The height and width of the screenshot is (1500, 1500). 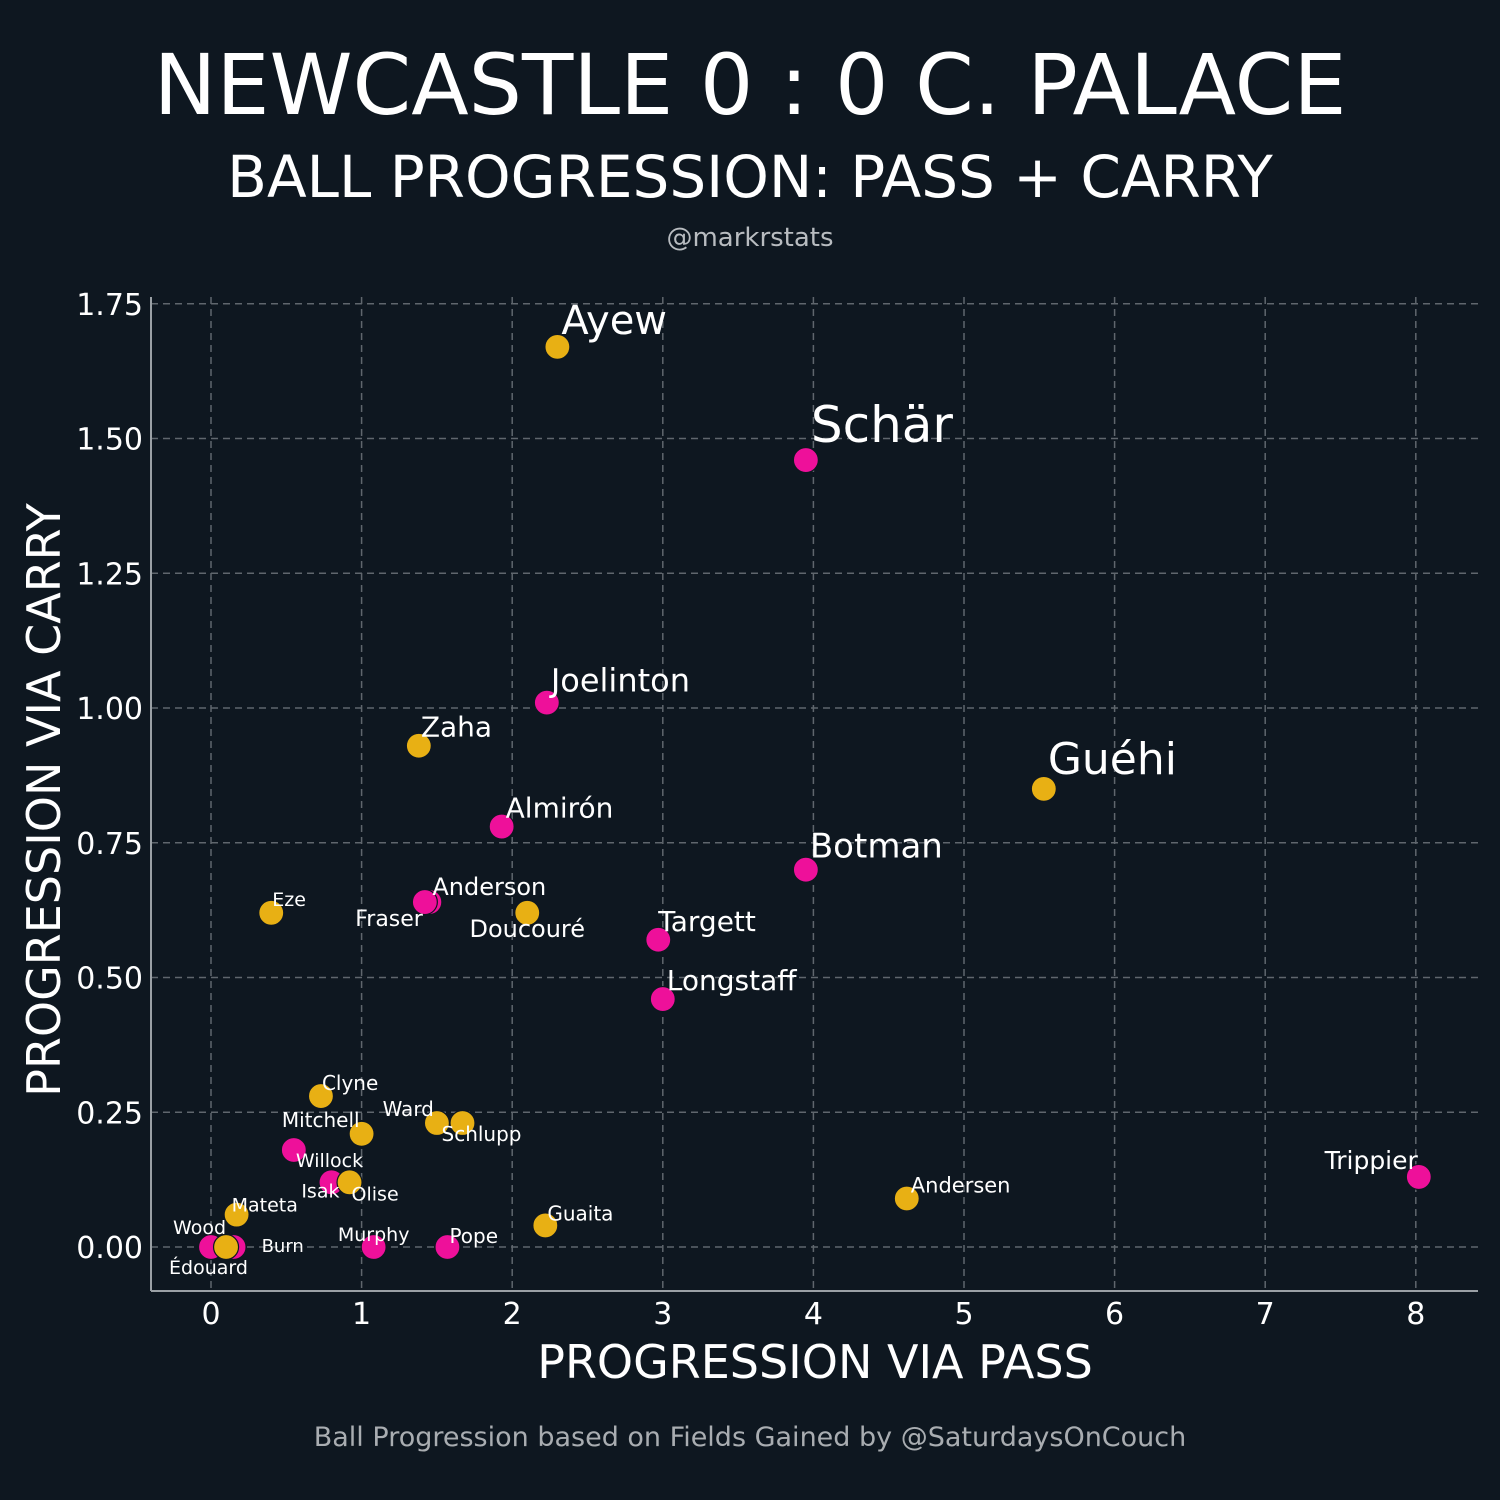 What do you see at coordinates (750, 177) in the screenshot?
I see `chart-subtitle: BALL PROGRESSION: PASS + CARRY` at bounding box center [750, 177].